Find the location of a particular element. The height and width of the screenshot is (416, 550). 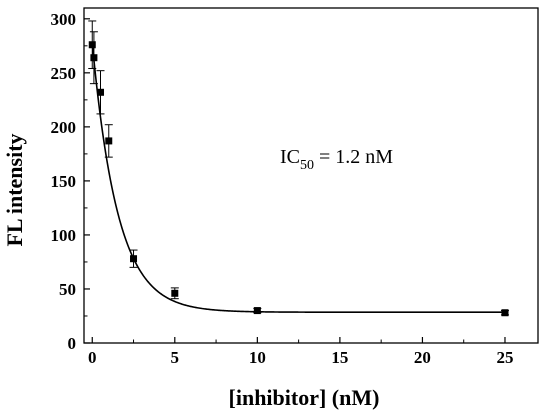

y-tick-label: 150 is located at coordinates (64, 181).